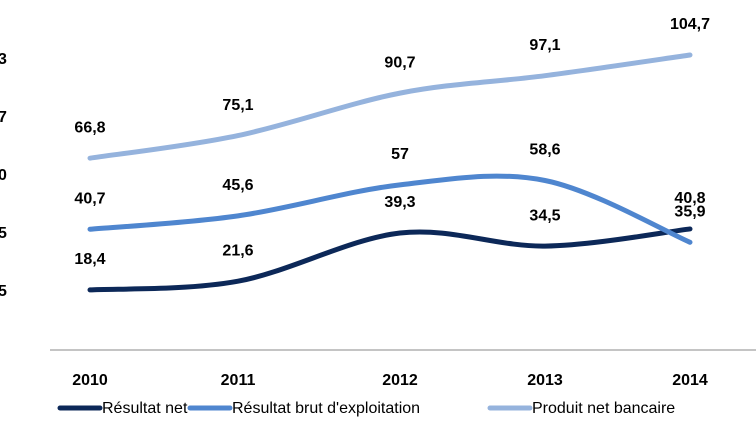 The height and width of the screenshot is (440, 756). What do you see at coordinates (690, 24) in the screenshot?
I see `data-label: 104,7` at bounding box center [690, 24].